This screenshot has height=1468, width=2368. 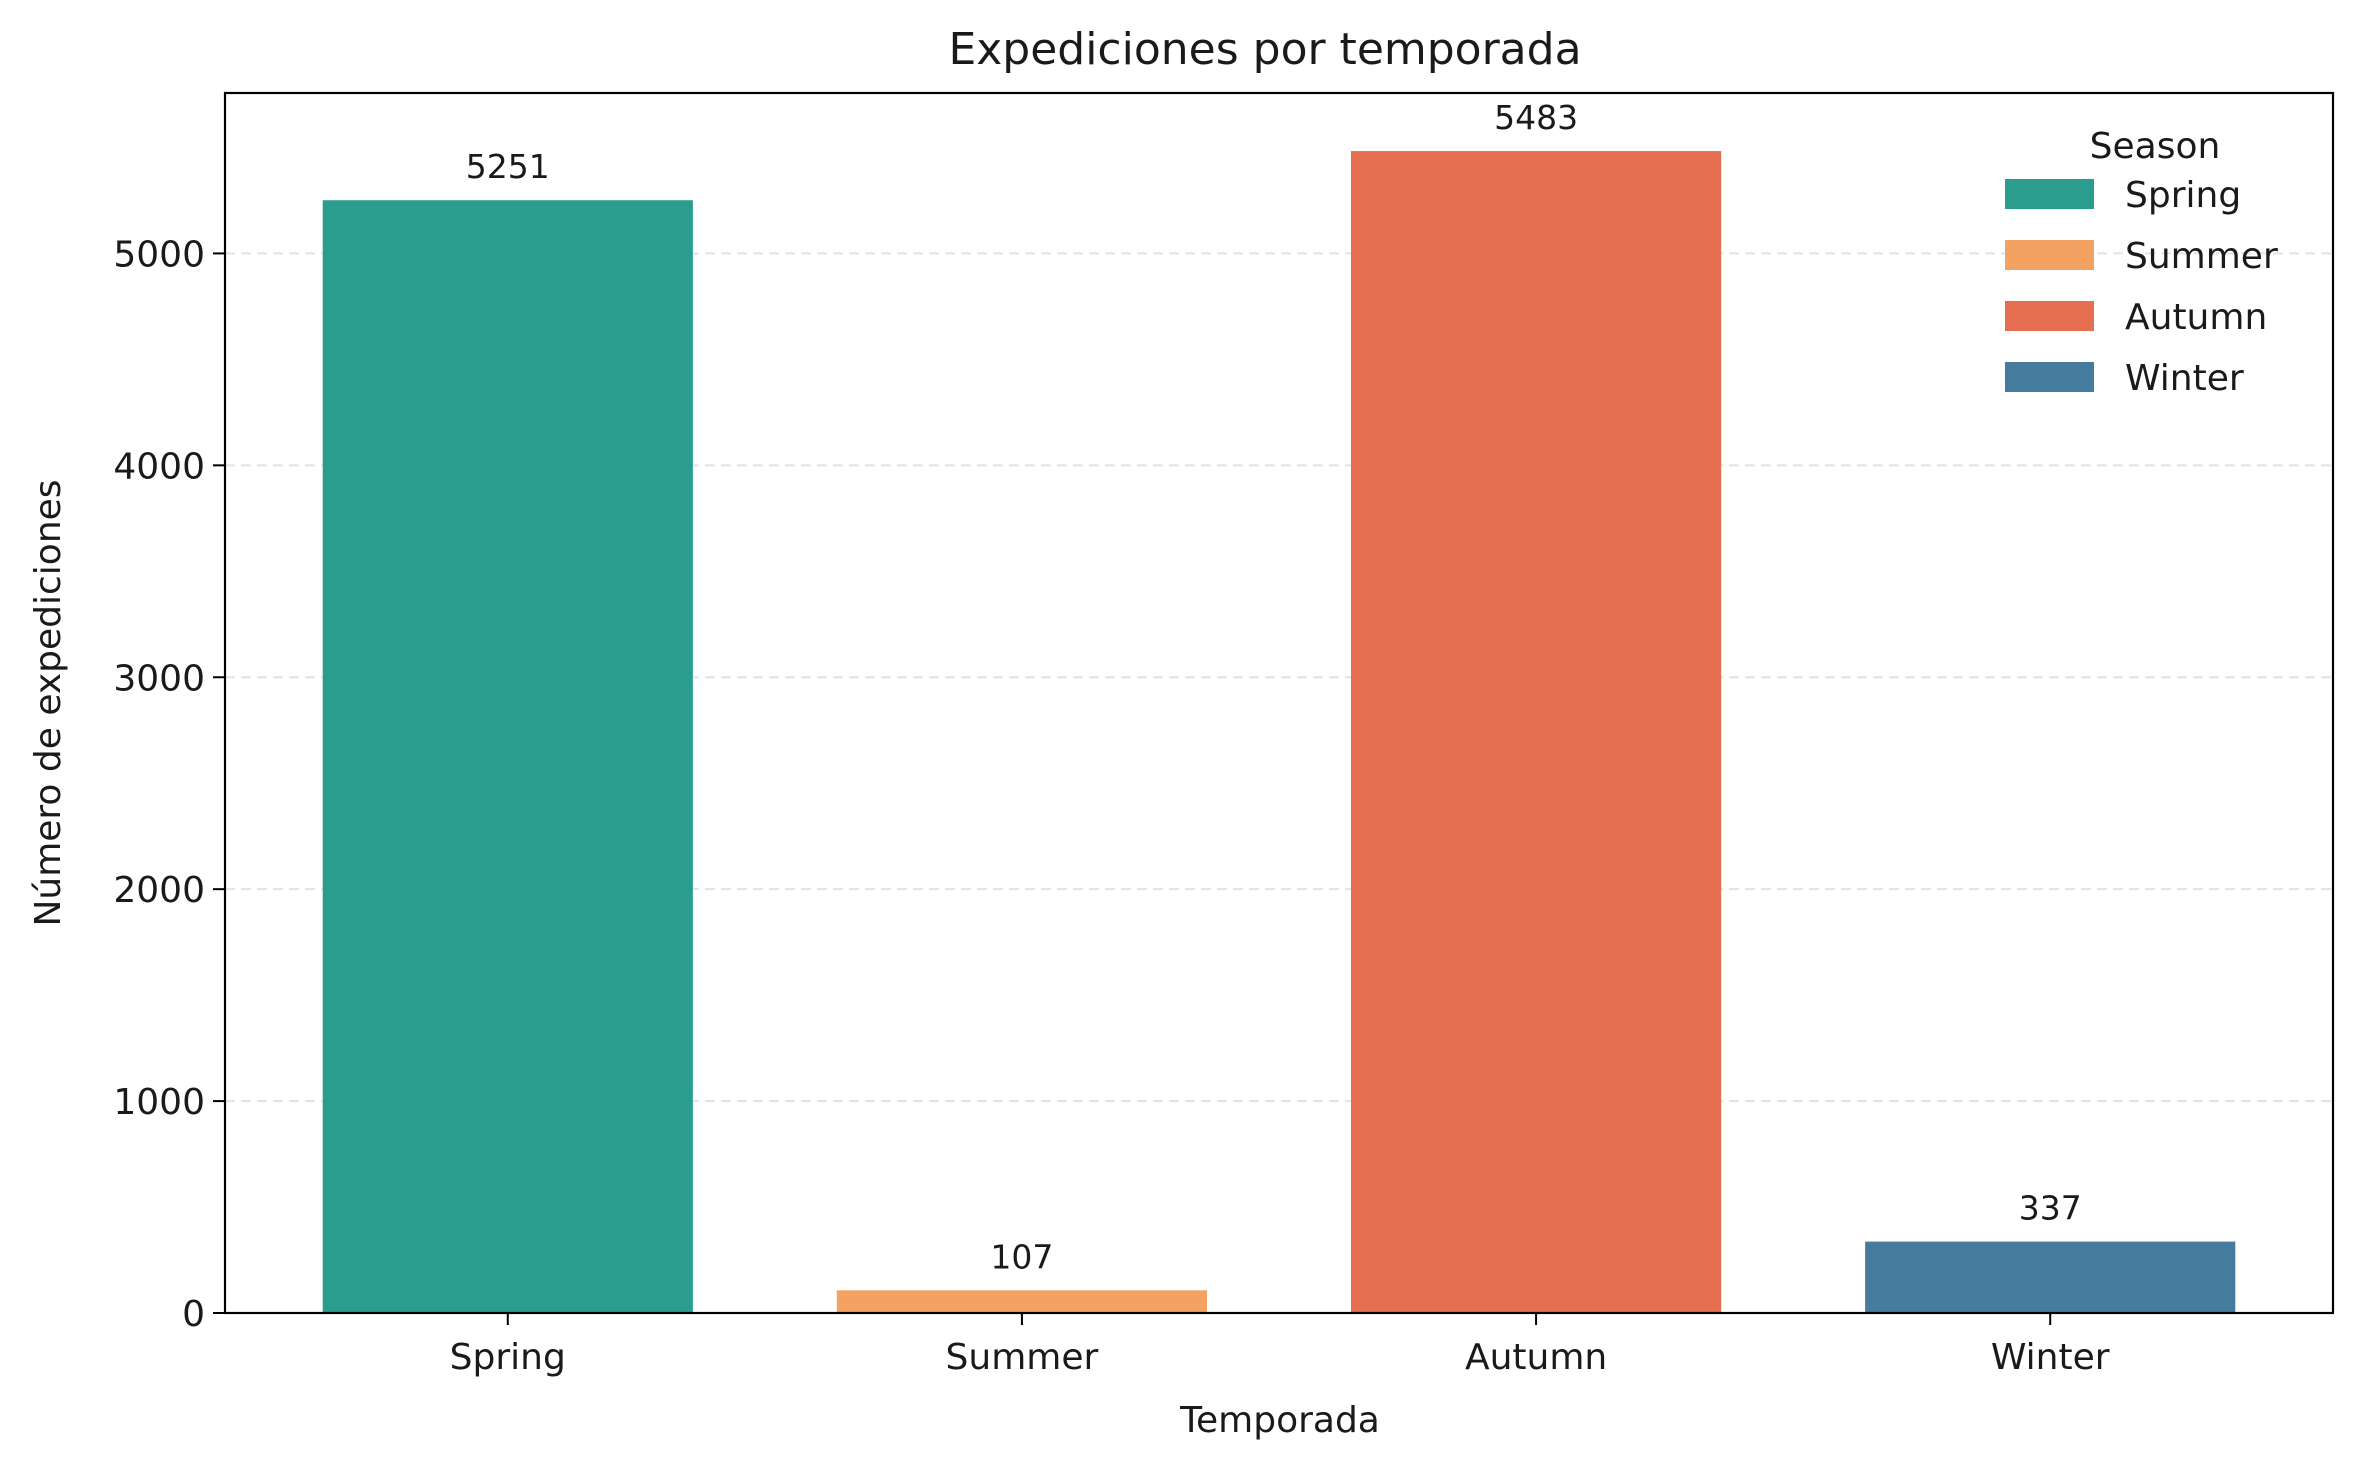 What do you see at coordinates (48, 702) in the screenshot?
I see `y-axis-label: Número de expediciones` at bounding box center [48, 702].